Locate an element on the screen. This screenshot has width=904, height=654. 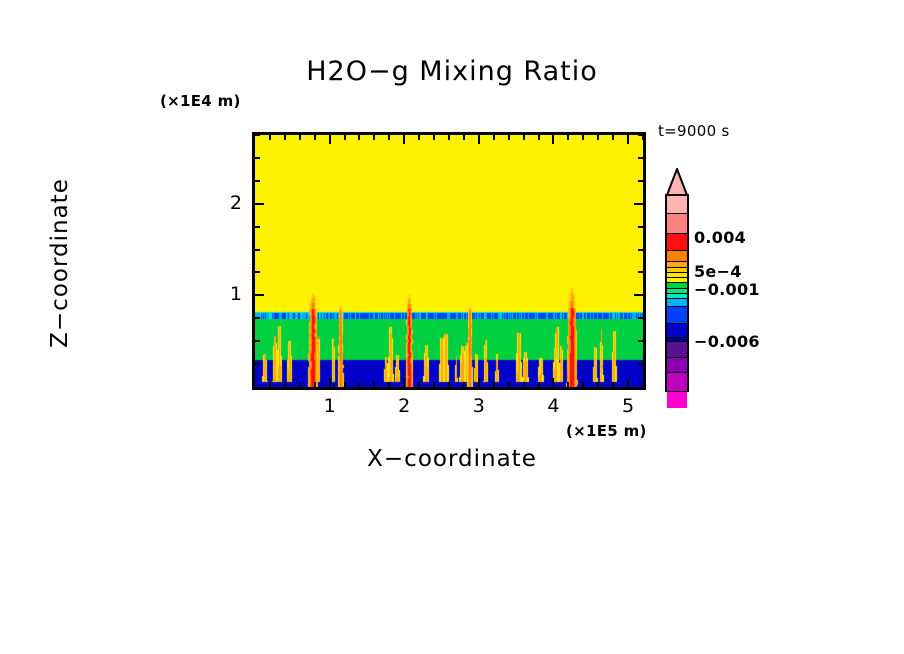
x-tick-label: 5 is located at coordinates (628, 406).